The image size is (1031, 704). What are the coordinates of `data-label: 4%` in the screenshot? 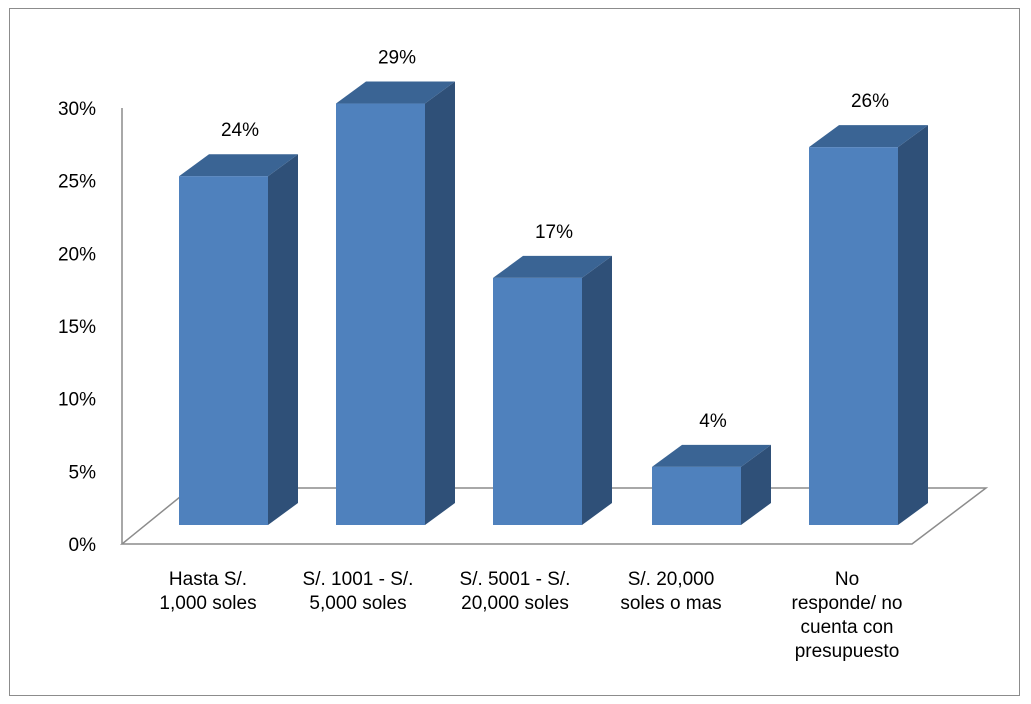 It's located at (713, 421).